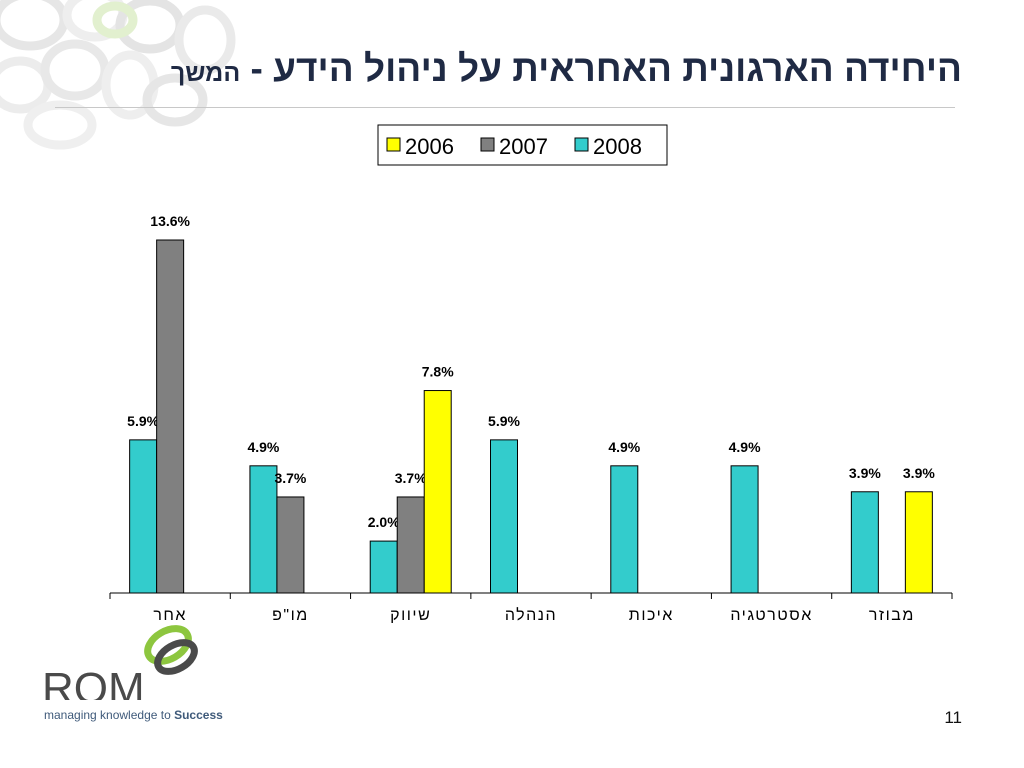 This screenshot has height=768, width=1024. What do you see at coordinates (771, 615) in the screenshot?
I see `x-tick-label: אסטרטגיה` at bounding box center [771, 615].